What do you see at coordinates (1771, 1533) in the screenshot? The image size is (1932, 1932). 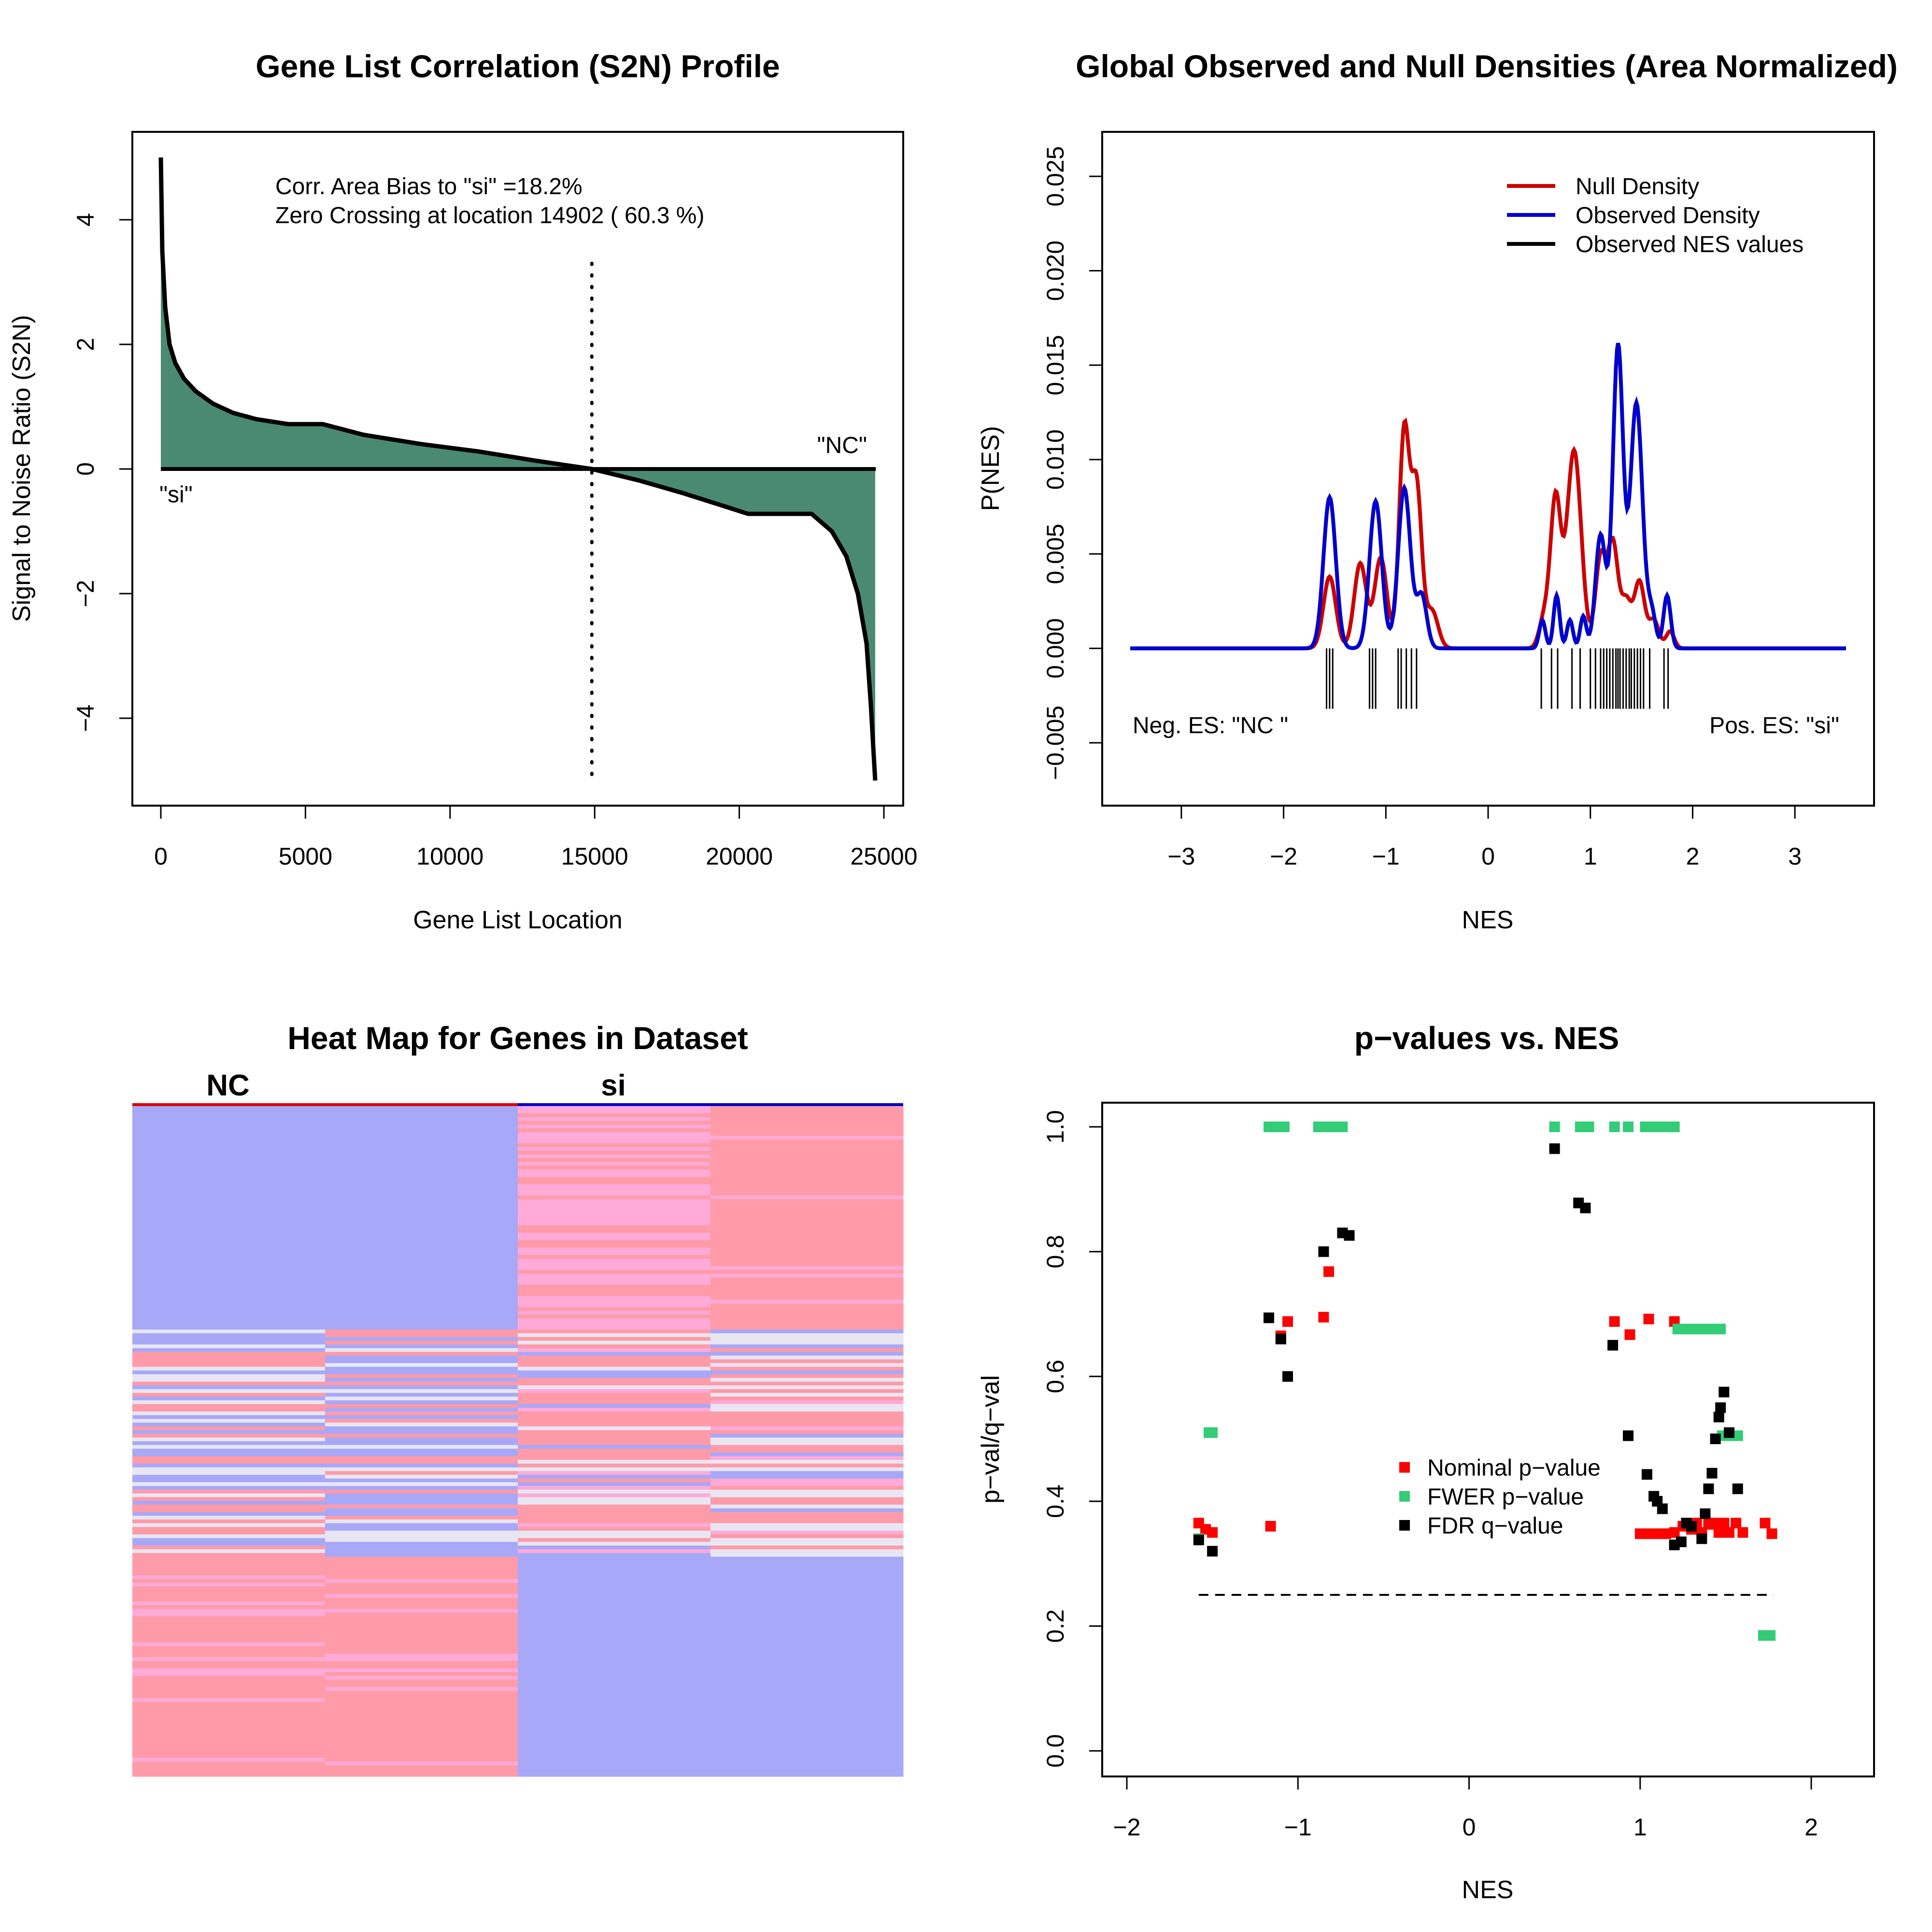 I see `nominal-point` at bounding box center [1771, 1533].